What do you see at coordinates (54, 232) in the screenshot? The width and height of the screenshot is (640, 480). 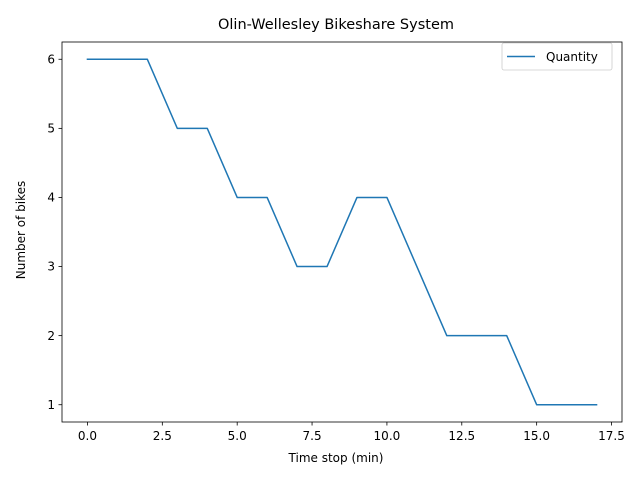 I see `y-axis: 1 2 3 4 5 6` at bounding box center [54, 232].